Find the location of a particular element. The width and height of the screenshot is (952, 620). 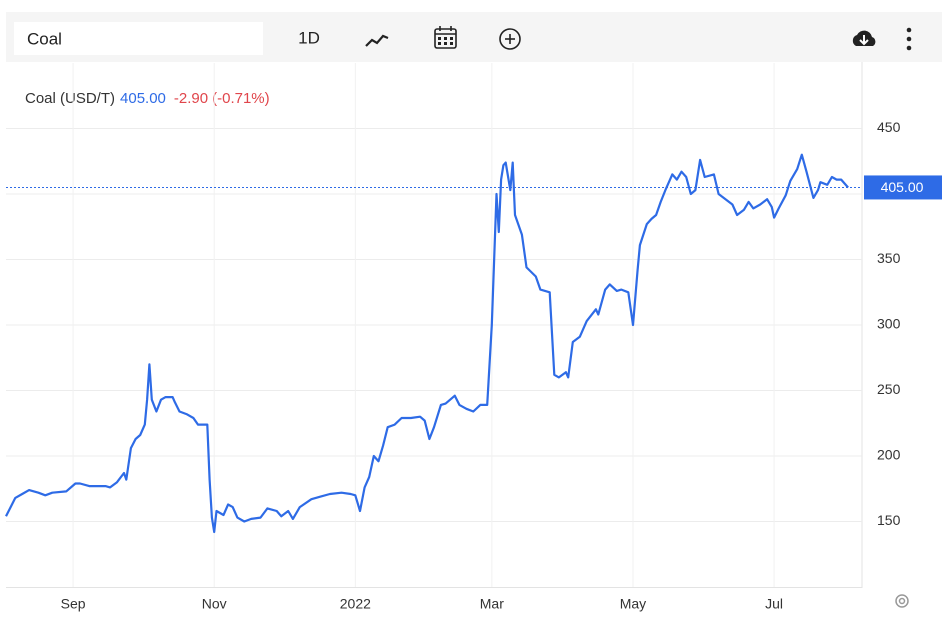

symbol-input is located at coordinates (138, 38).